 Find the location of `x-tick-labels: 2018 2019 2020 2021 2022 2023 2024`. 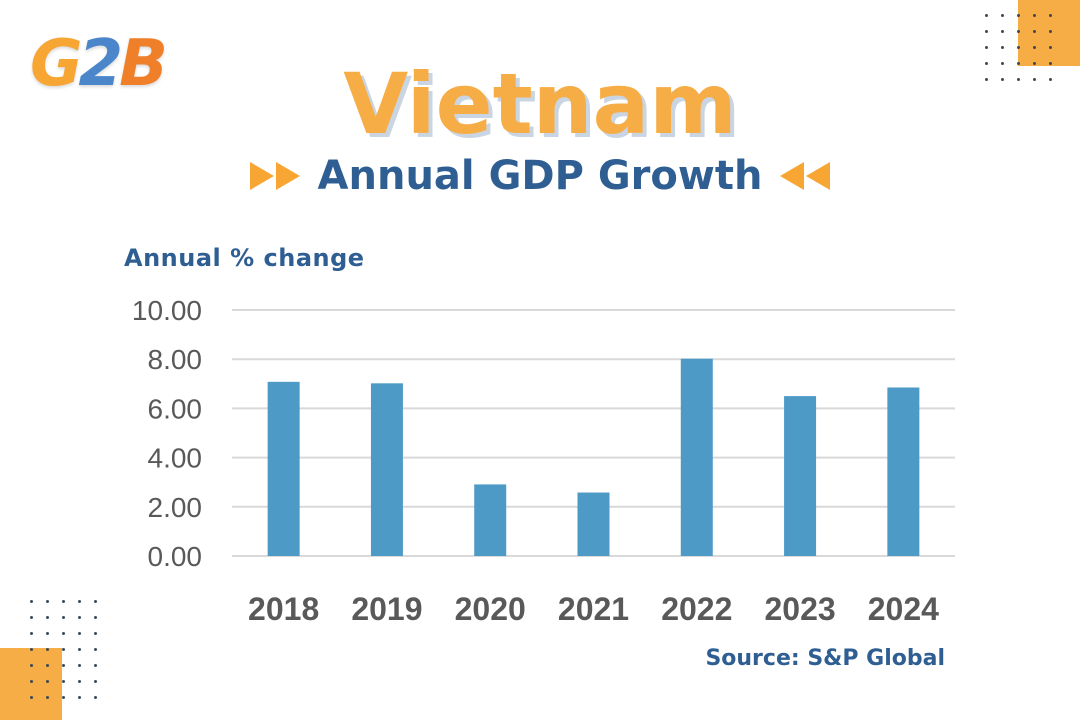

x-tick-labels: 2018 2019 2020 2021 2022 2023 2024 is located at coordinates (593, 609).